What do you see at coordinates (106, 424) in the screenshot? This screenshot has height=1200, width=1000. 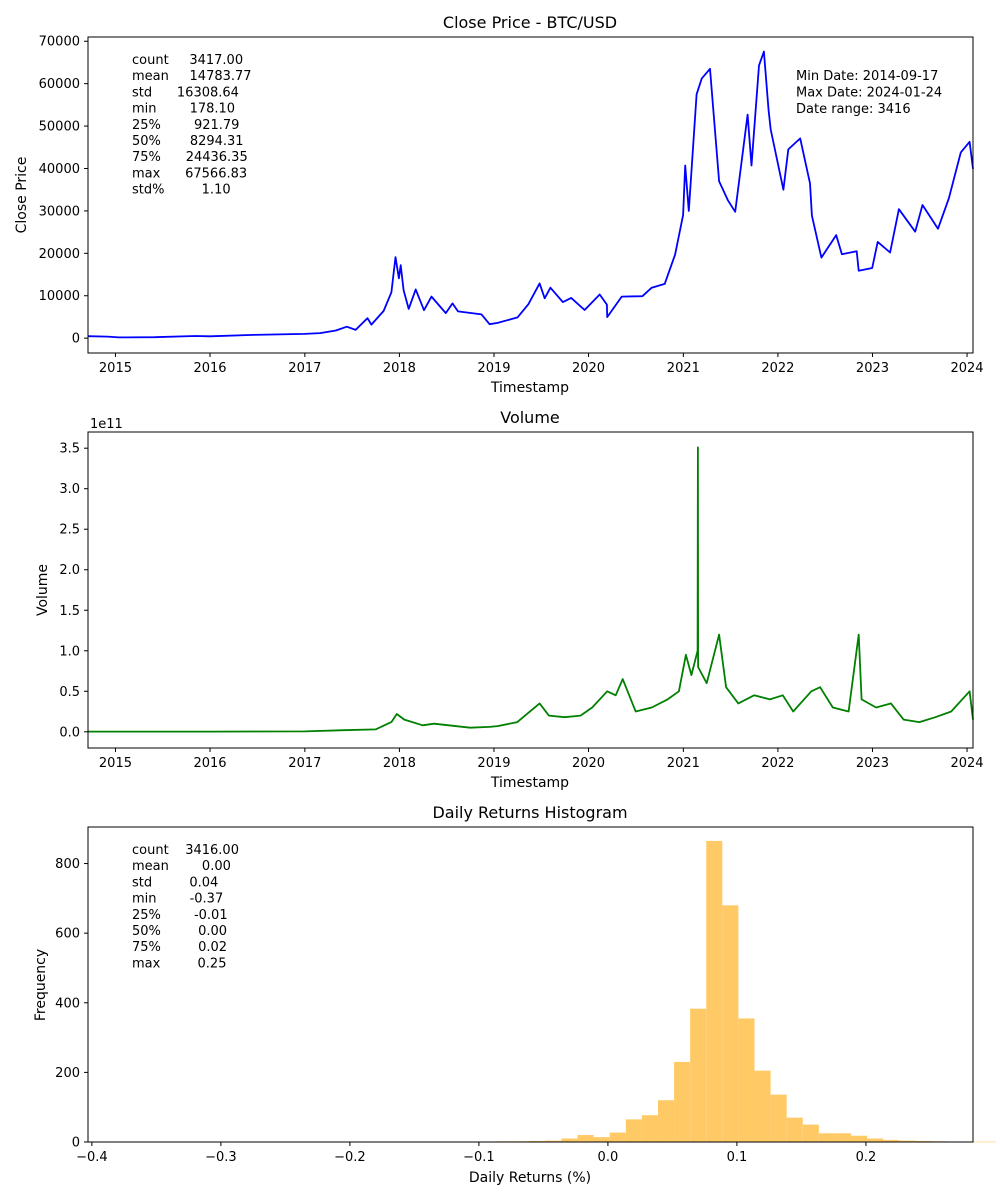 I see `y-scale-label: 1e11` at bounding box center [106, 424].